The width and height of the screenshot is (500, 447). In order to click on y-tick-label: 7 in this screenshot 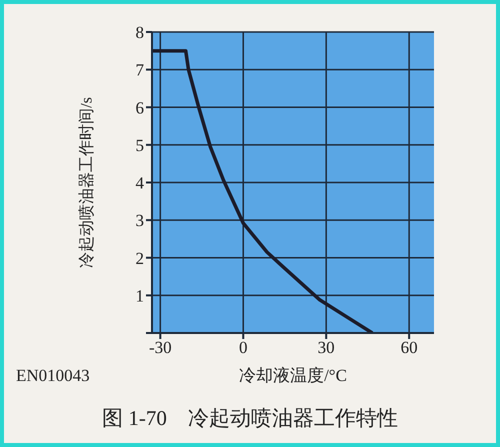, I will do `click(140, 70)`.